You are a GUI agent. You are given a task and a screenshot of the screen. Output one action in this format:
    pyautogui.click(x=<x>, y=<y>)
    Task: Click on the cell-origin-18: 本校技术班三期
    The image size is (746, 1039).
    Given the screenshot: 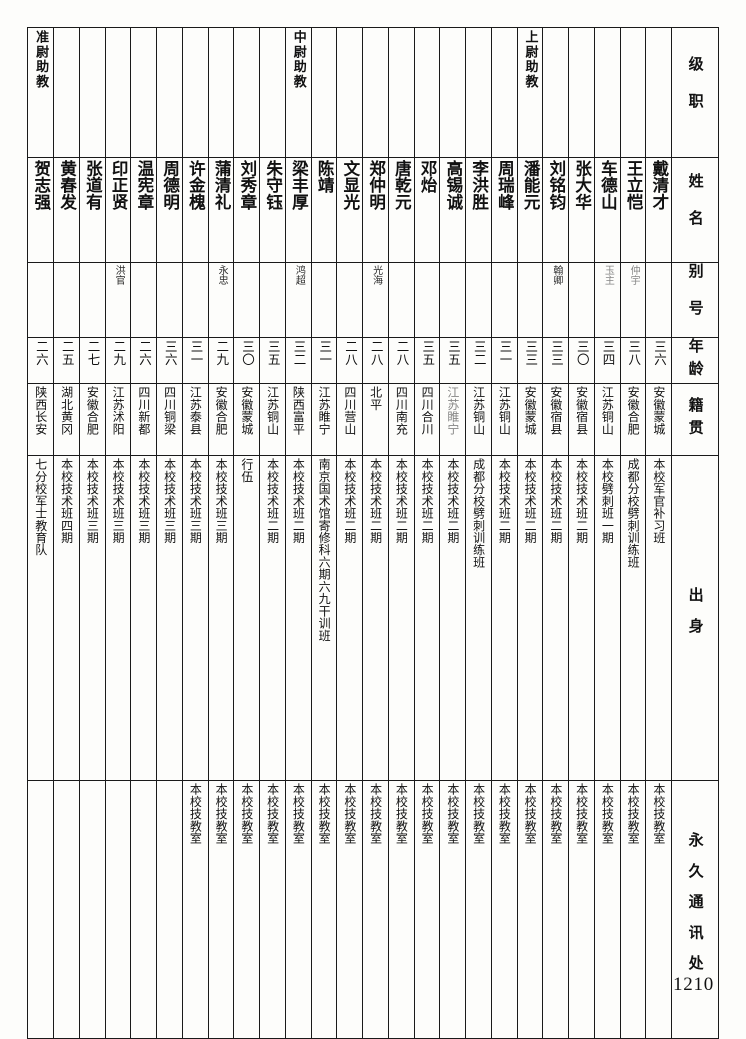 What is the action you would take?
    pyautogui.click(x=195, y=617)
    